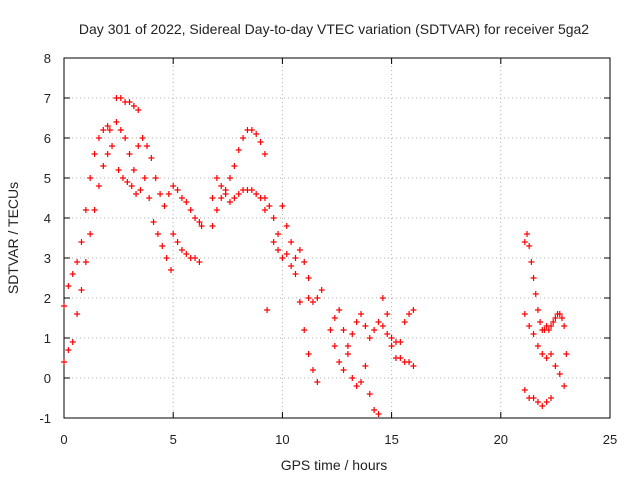 Image resolution: width=640 pixels, height=480 pixels. I want to click on y-tick-label: 4, so click(47, 218).